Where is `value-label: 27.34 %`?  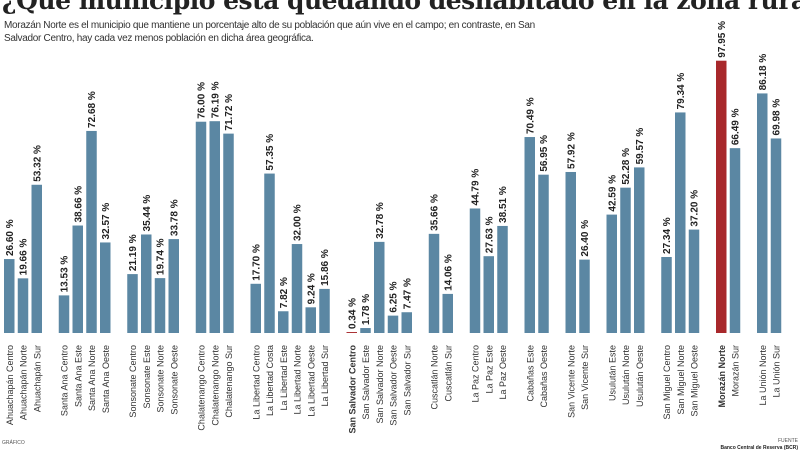
value-label: 27.34 % is located at coordinates (667, 235).